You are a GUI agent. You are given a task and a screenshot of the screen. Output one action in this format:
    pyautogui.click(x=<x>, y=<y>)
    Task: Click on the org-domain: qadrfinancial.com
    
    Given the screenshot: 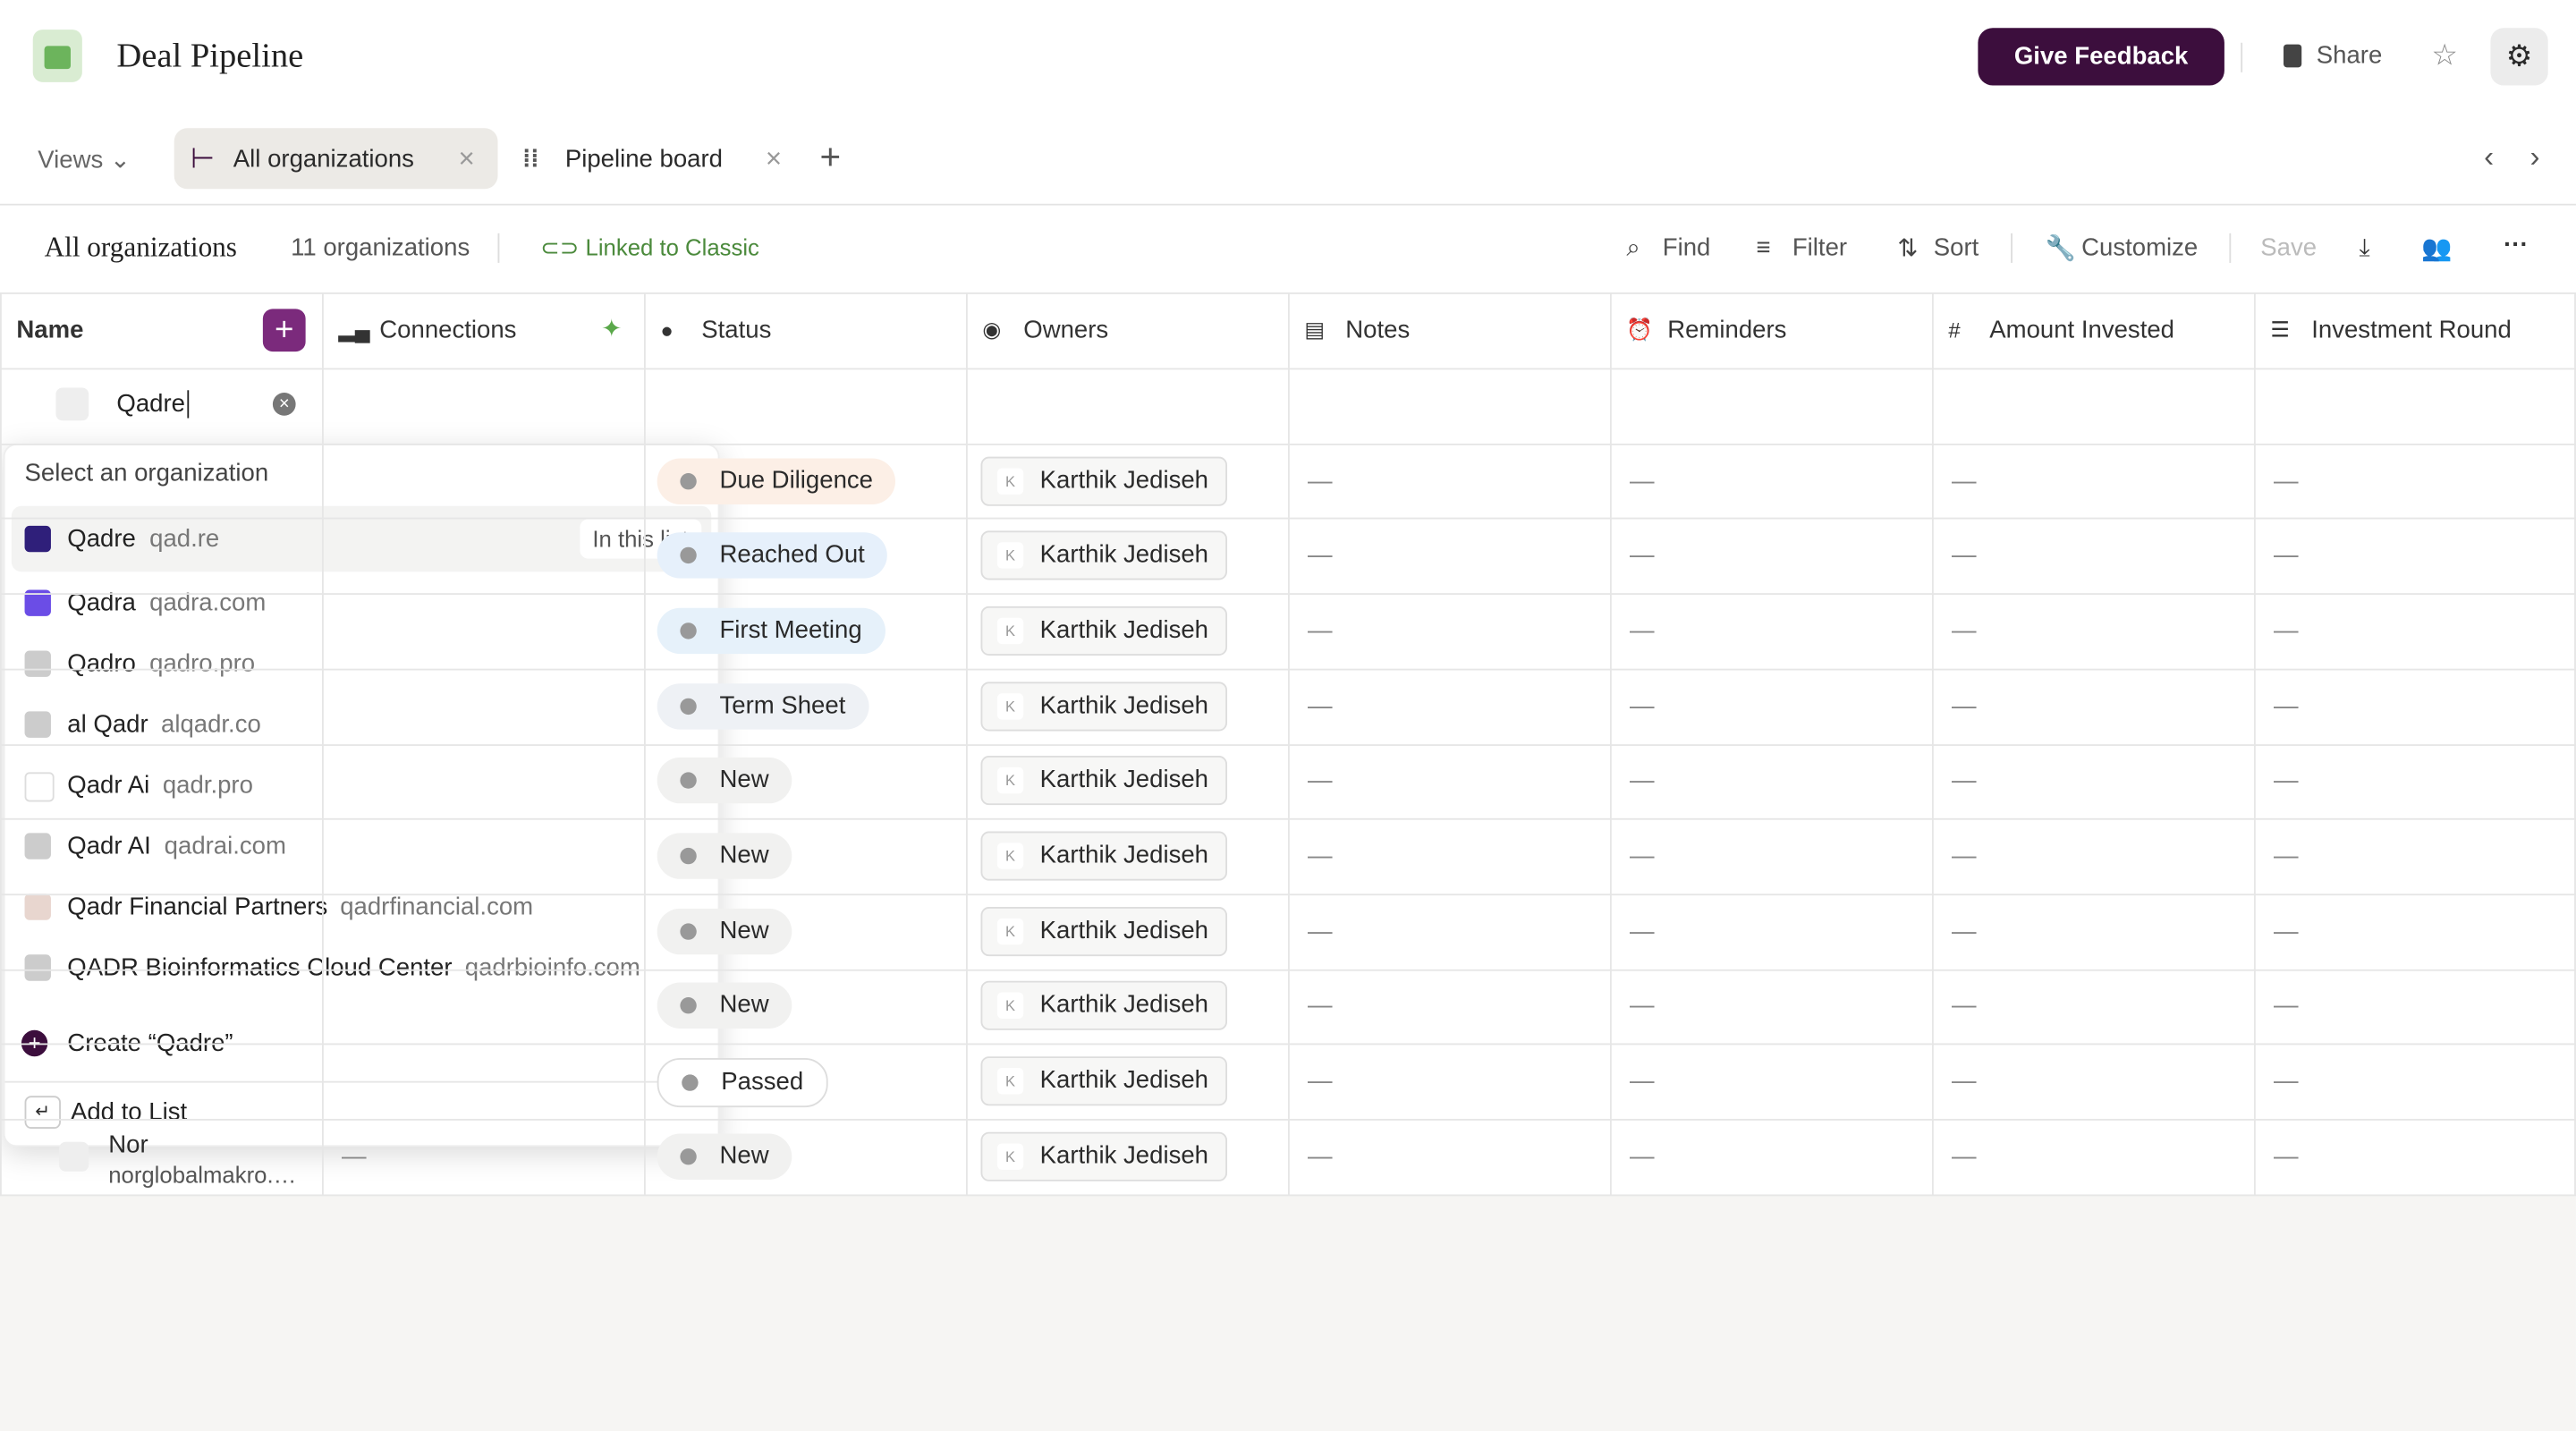 What is the action you would take?
    pyautogui.click(x=437, y=907)
    